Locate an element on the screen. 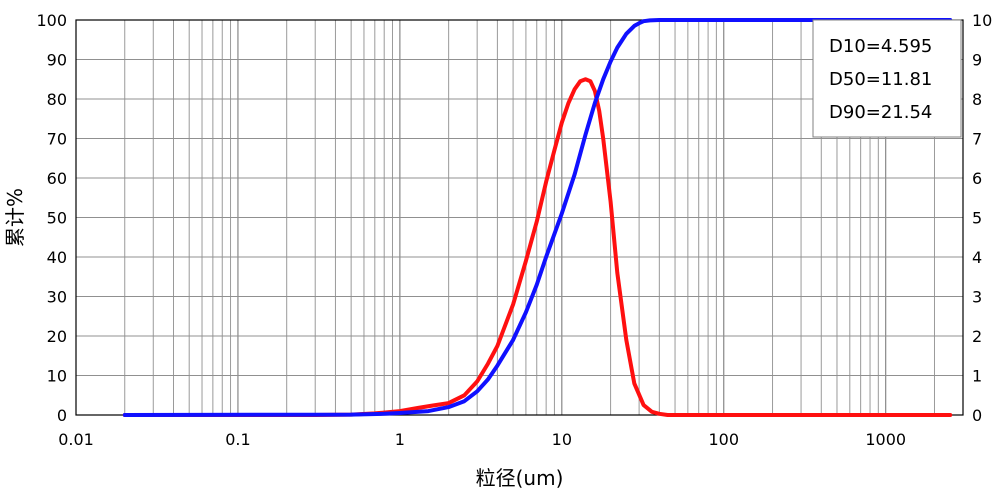 The width and height of the screenshot is (1000, 498). x-axis-title: 粒径(um) is located at coordinates (520, 478).